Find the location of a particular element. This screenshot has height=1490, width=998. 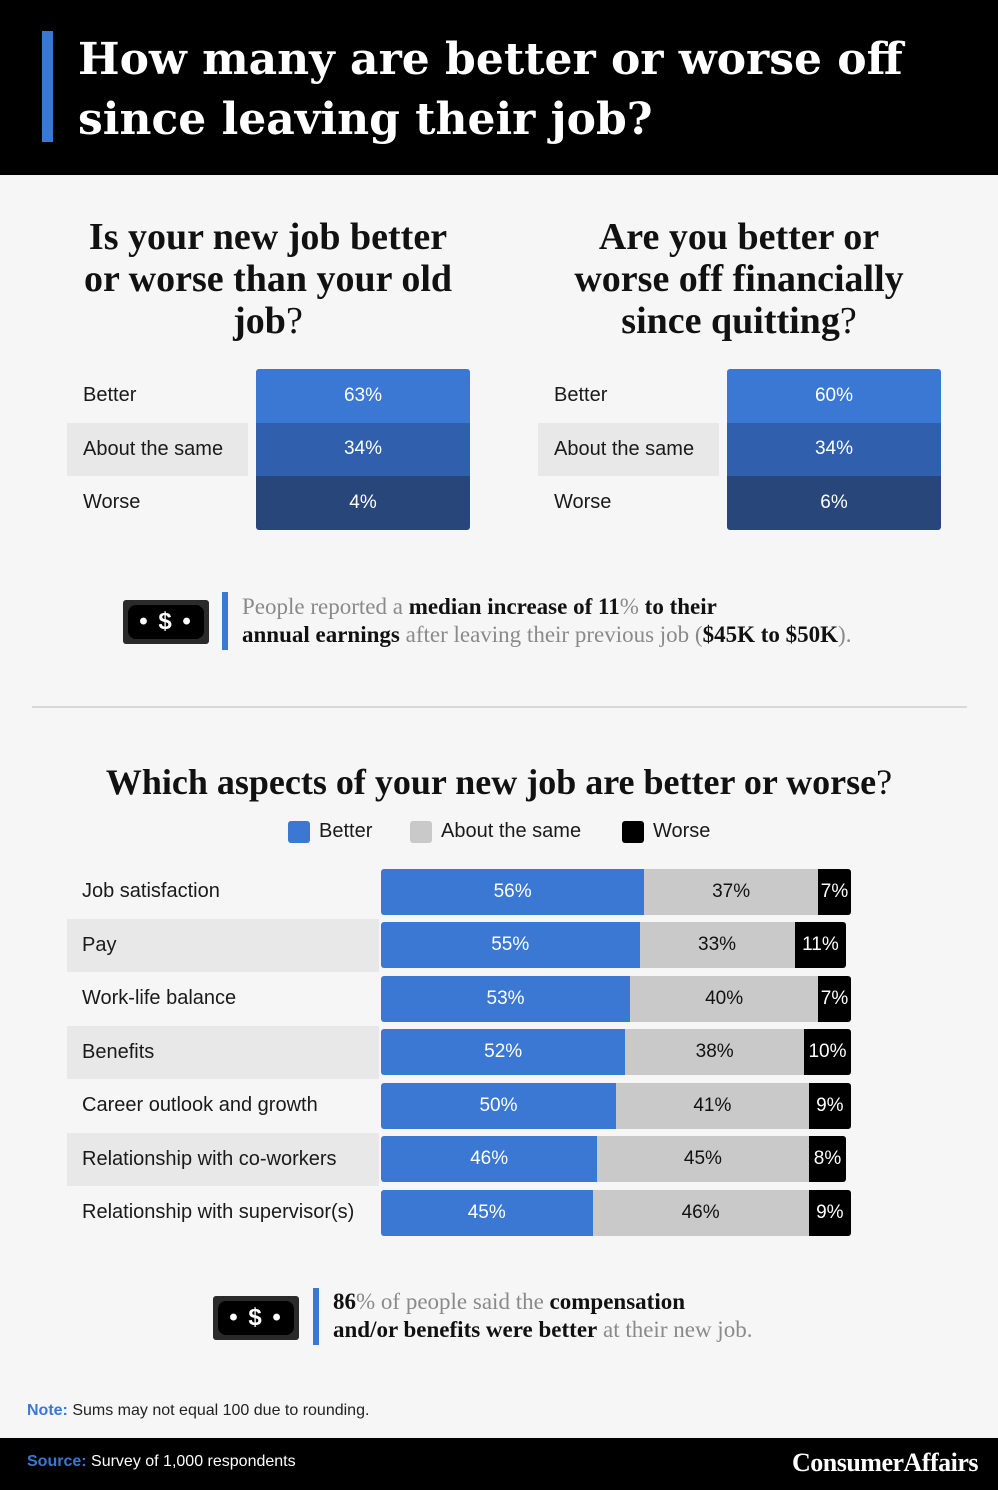

aspect-label: Pay is located at coordinates (223, 945).